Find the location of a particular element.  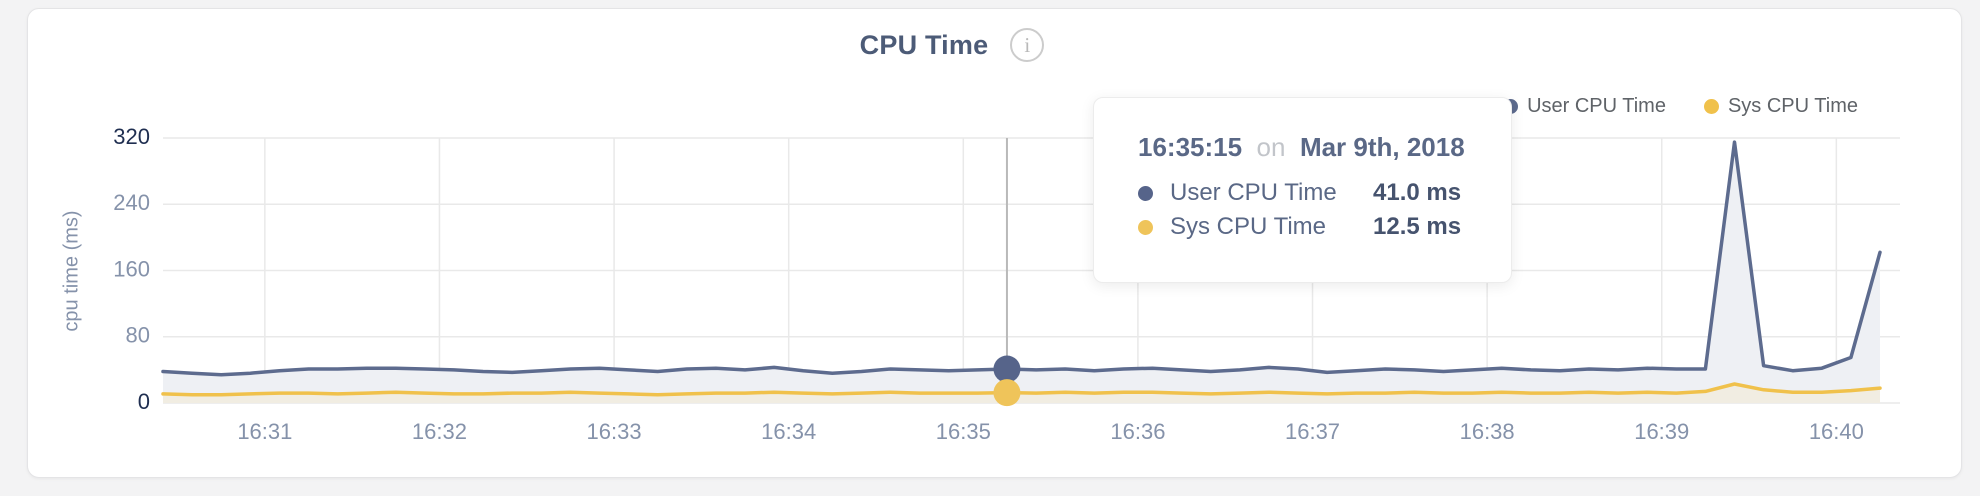

tooltip-dot-user is located at coordinates (1145, 193).